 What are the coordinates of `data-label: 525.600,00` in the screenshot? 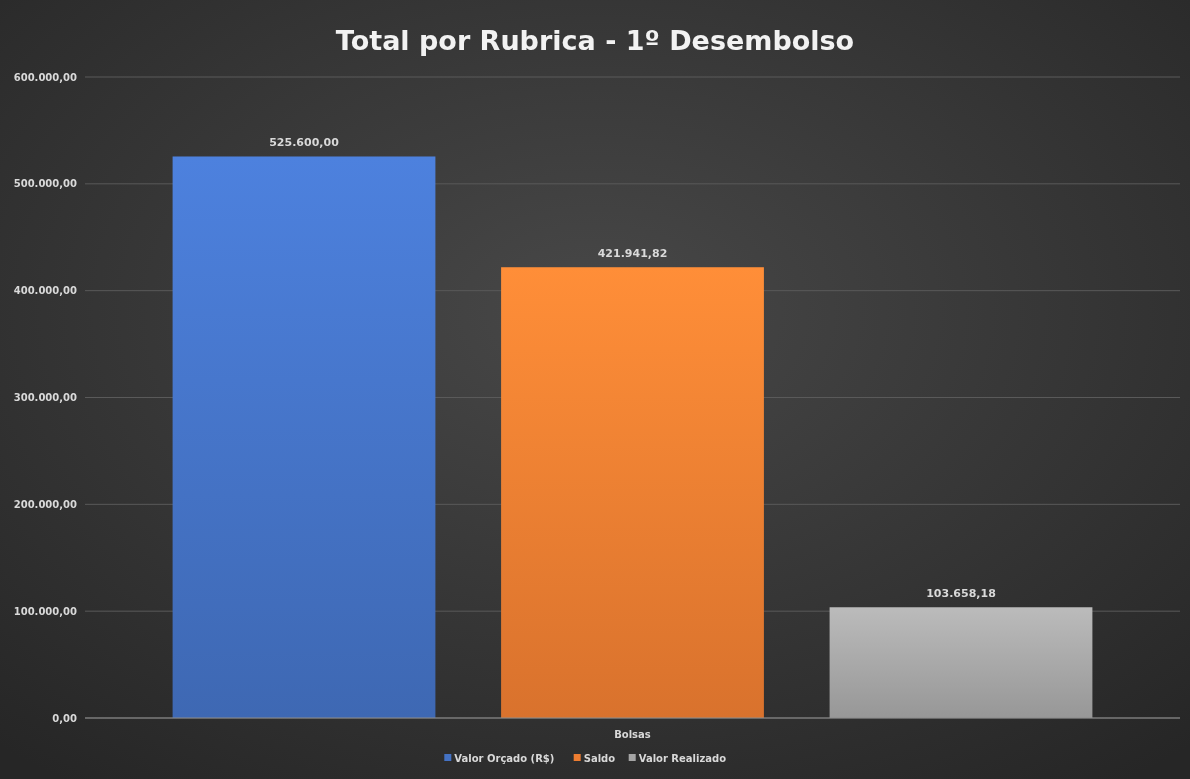 It's located at (304, 143).